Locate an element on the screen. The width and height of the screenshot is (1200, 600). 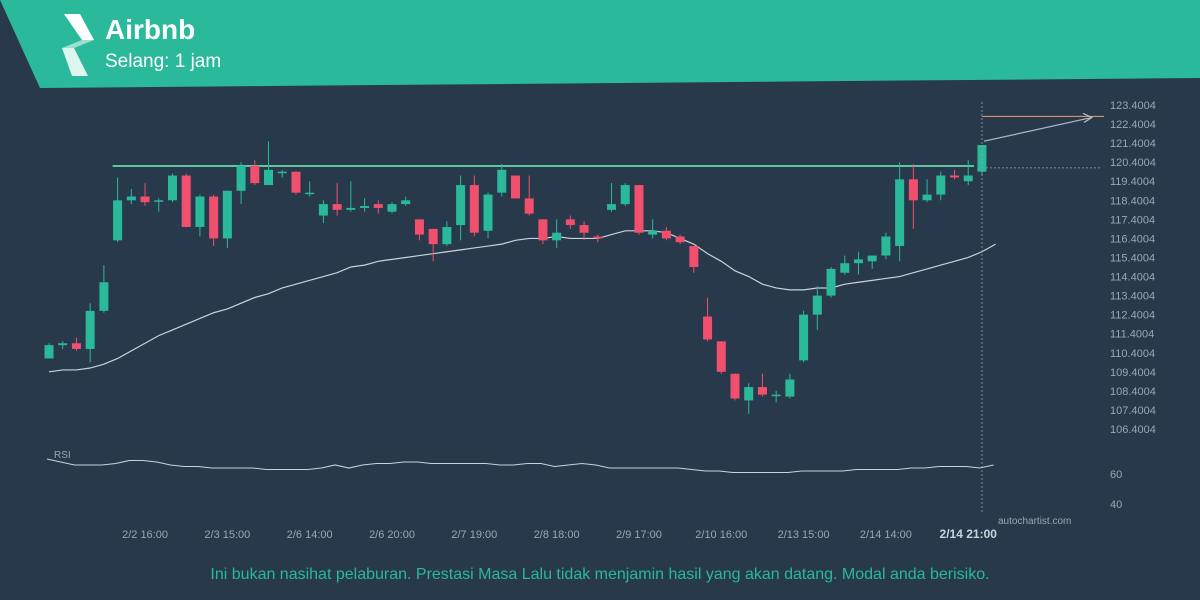
autochartist-logo-icon is located at coordinates (78, 45).